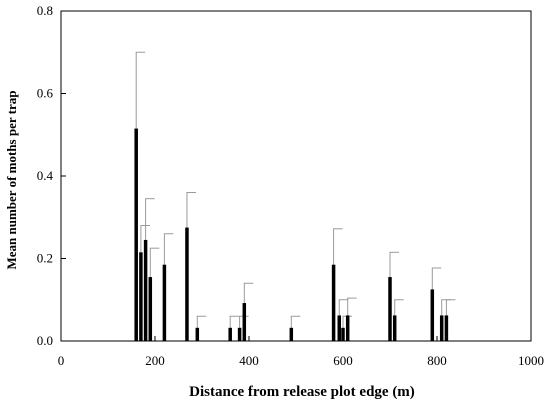 Image resolution: width=550 pixels, height=409 pixels. I want to click on y-axis-title: Mean number of moths per trap, so click(11, 180).